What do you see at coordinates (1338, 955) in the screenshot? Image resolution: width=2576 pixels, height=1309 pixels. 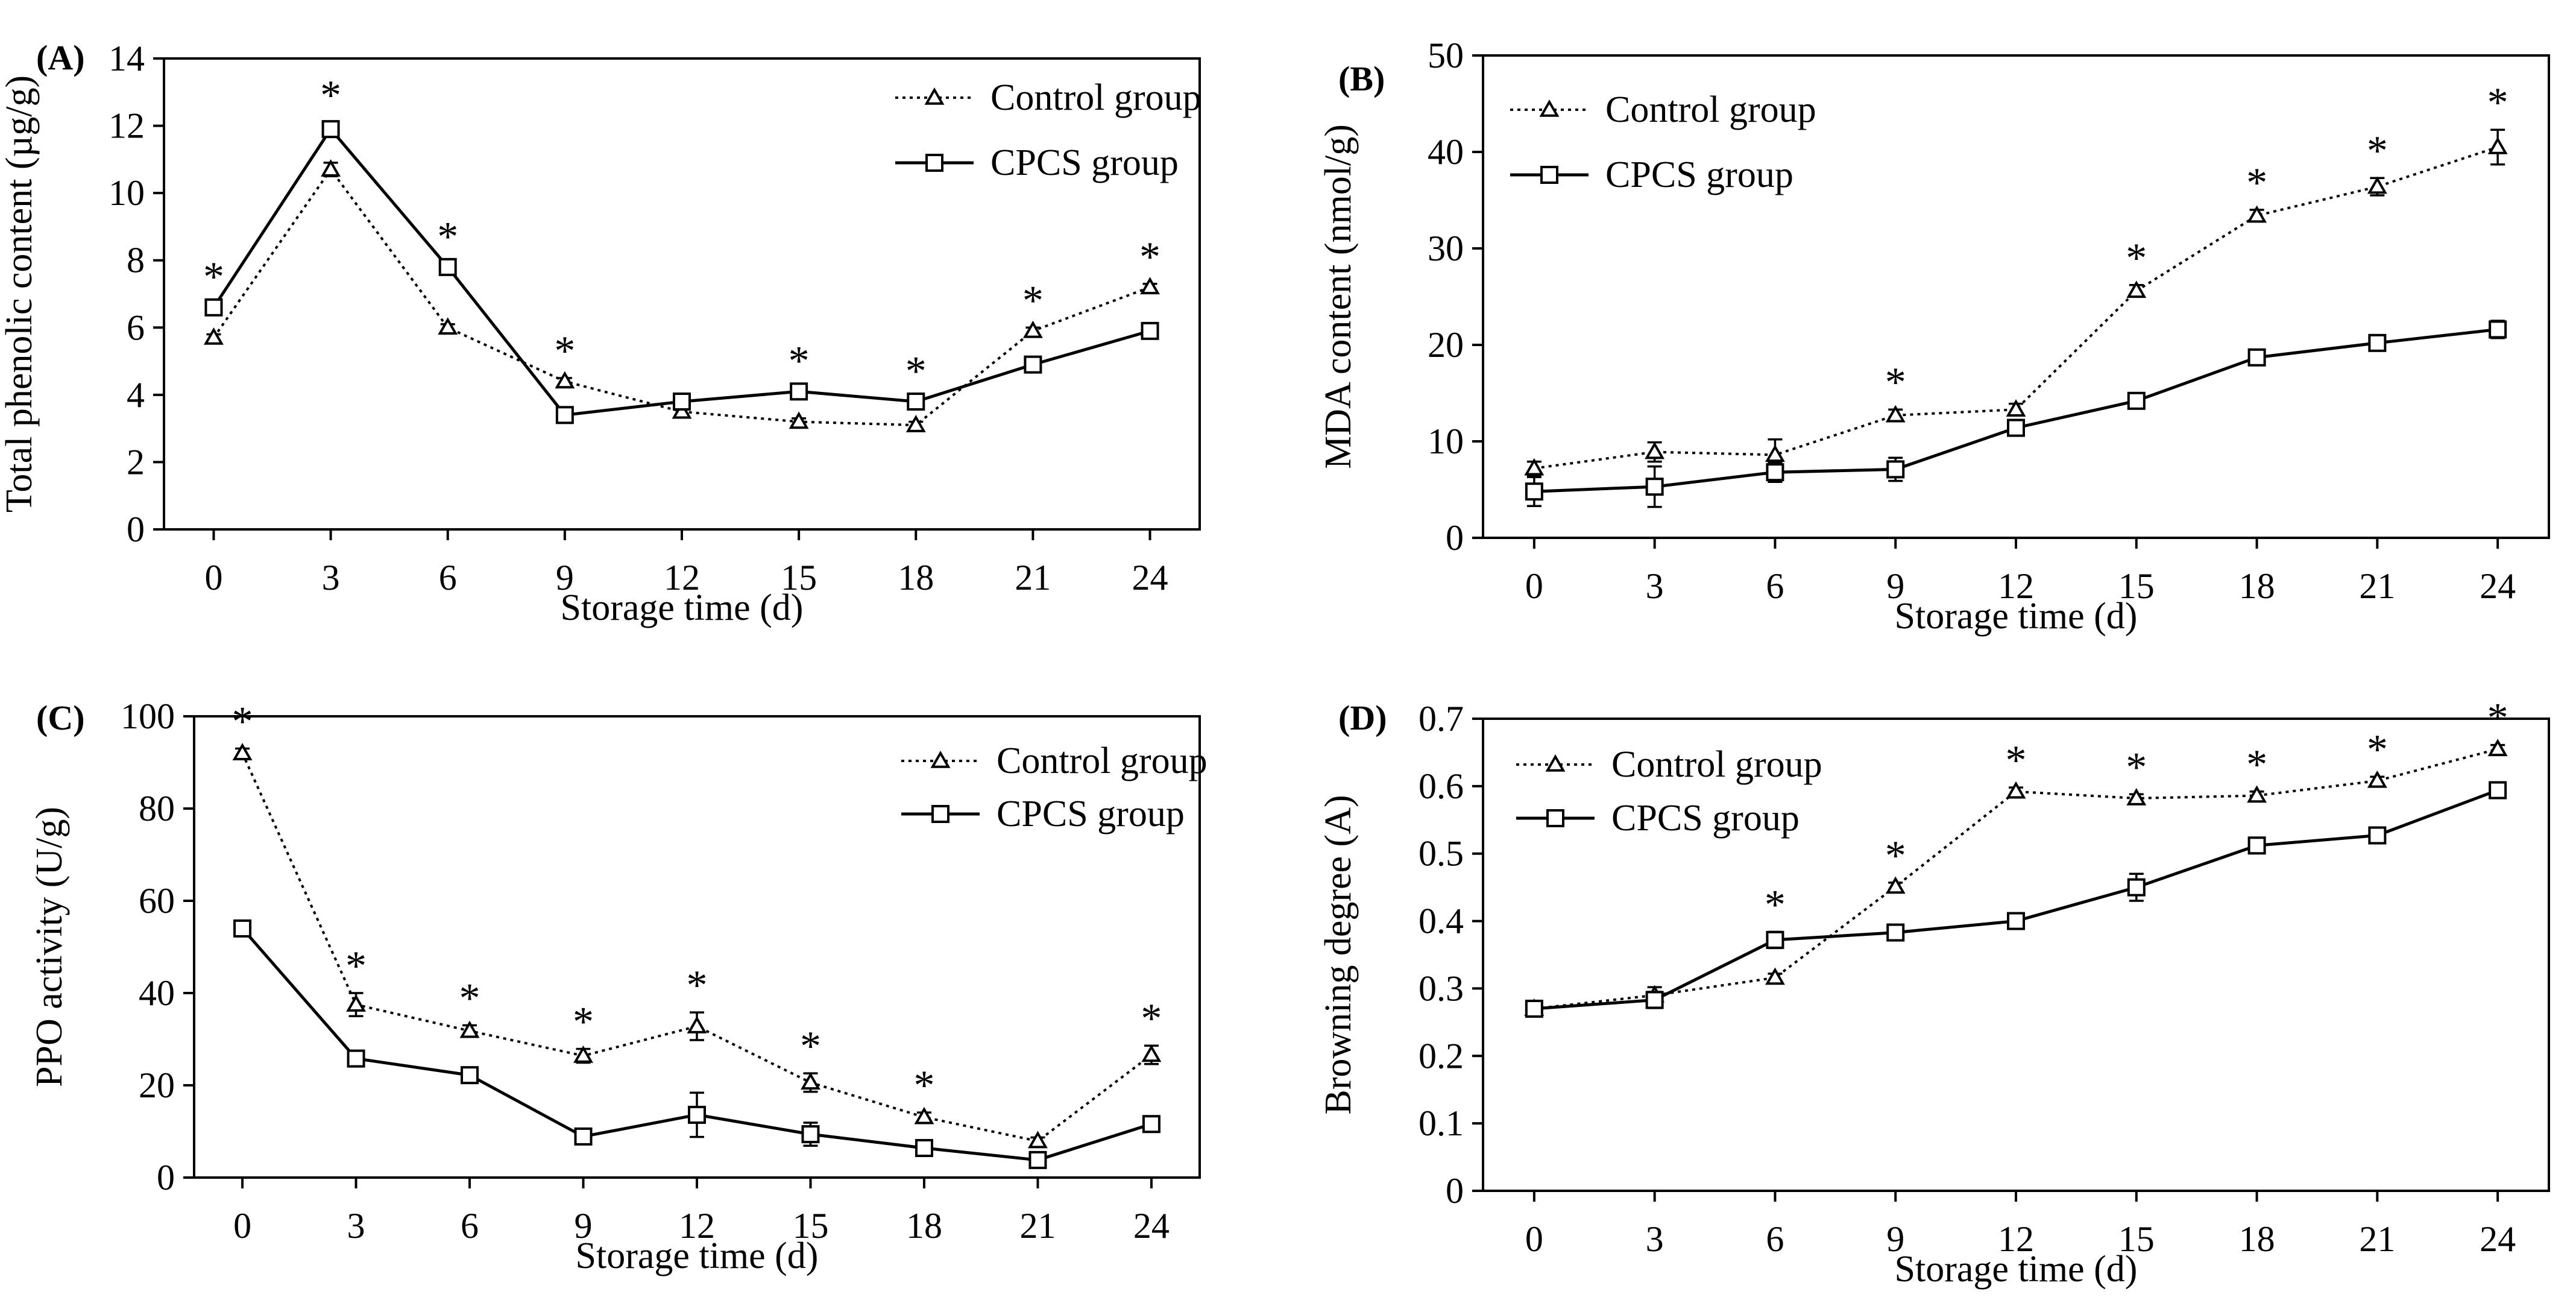 I see `y-axis-title: Browning degree (A)` at bounding box center [1338, 955].